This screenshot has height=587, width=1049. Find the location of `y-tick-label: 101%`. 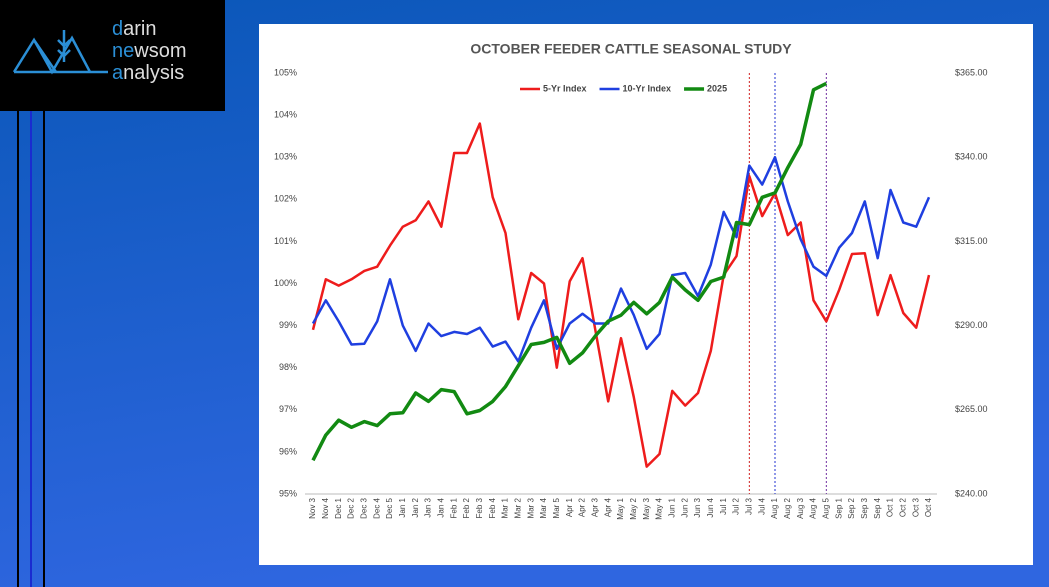

y-tick-label: 101% is located at coordinates (285, 241).